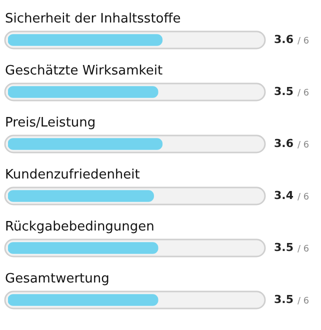 This screenshot has width=321, height=330. What do you see at coordinates (79, 227) in the screenshot?
I see `y-tick-label: Rückgabebedingungen` at bounding box center [79, 227].